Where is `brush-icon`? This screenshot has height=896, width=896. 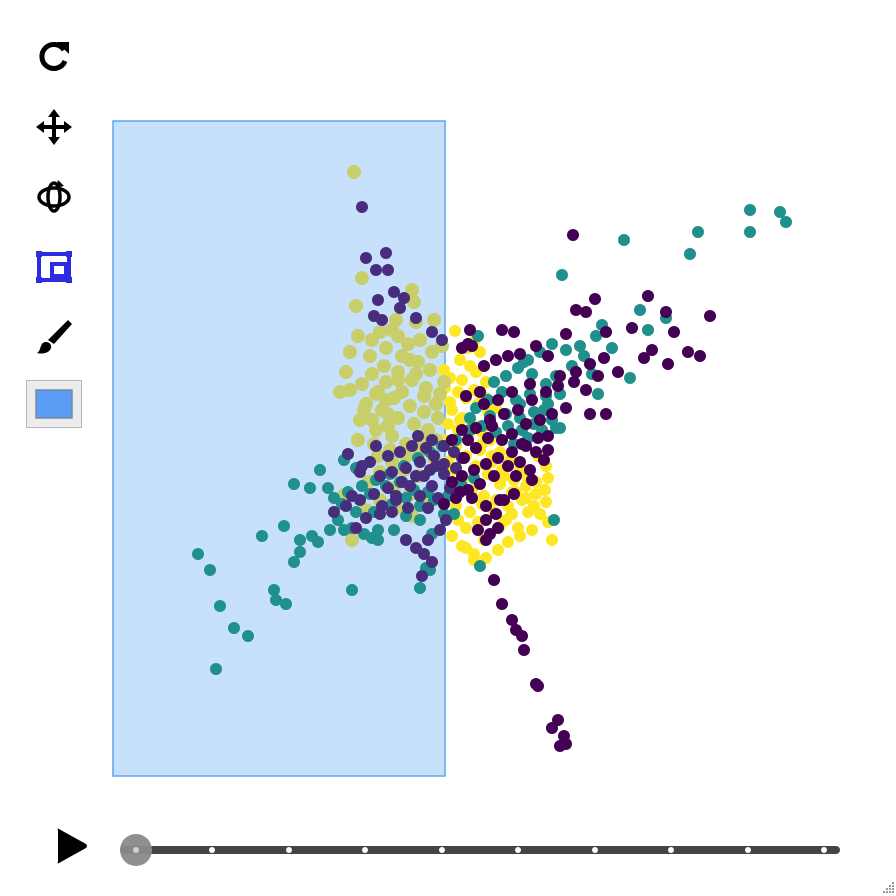 brush-icon is located at coordinates (54, 337).